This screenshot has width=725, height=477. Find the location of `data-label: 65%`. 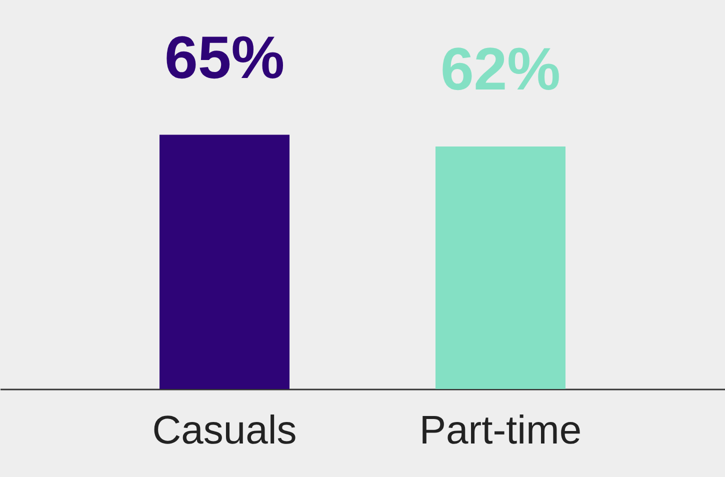

data-label: 65% is located at coordinates (224, 57).